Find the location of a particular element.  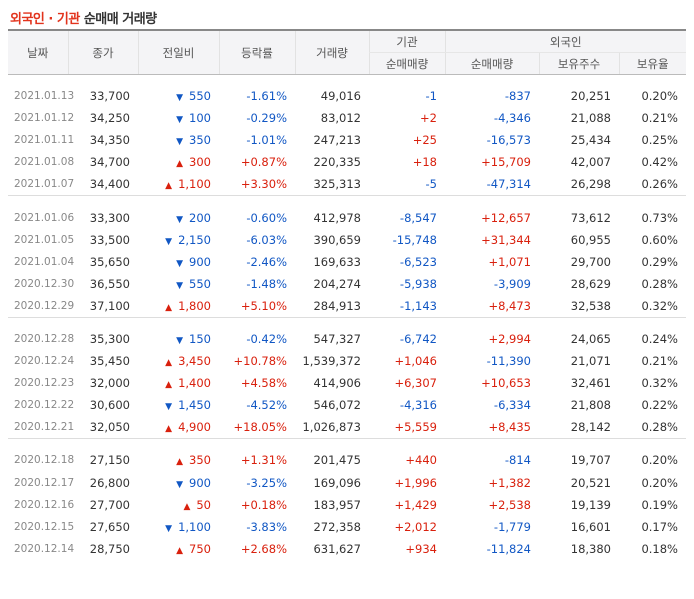

cell-rate: +2.68% is located at coordinates (263, 548).